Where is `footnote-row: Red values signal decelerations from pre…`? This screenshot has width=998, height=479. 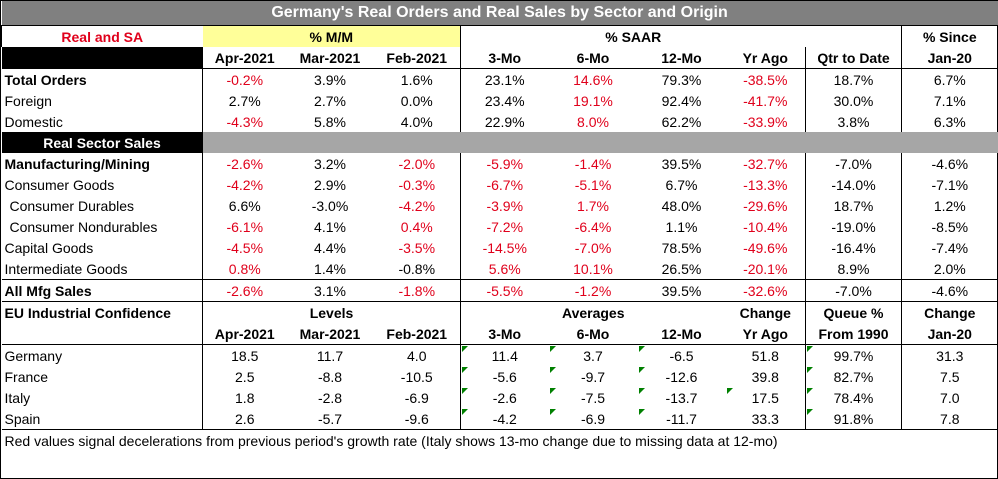 footnote-row: Red values signal decelerations from pre… is located at coordinates (499, 440).